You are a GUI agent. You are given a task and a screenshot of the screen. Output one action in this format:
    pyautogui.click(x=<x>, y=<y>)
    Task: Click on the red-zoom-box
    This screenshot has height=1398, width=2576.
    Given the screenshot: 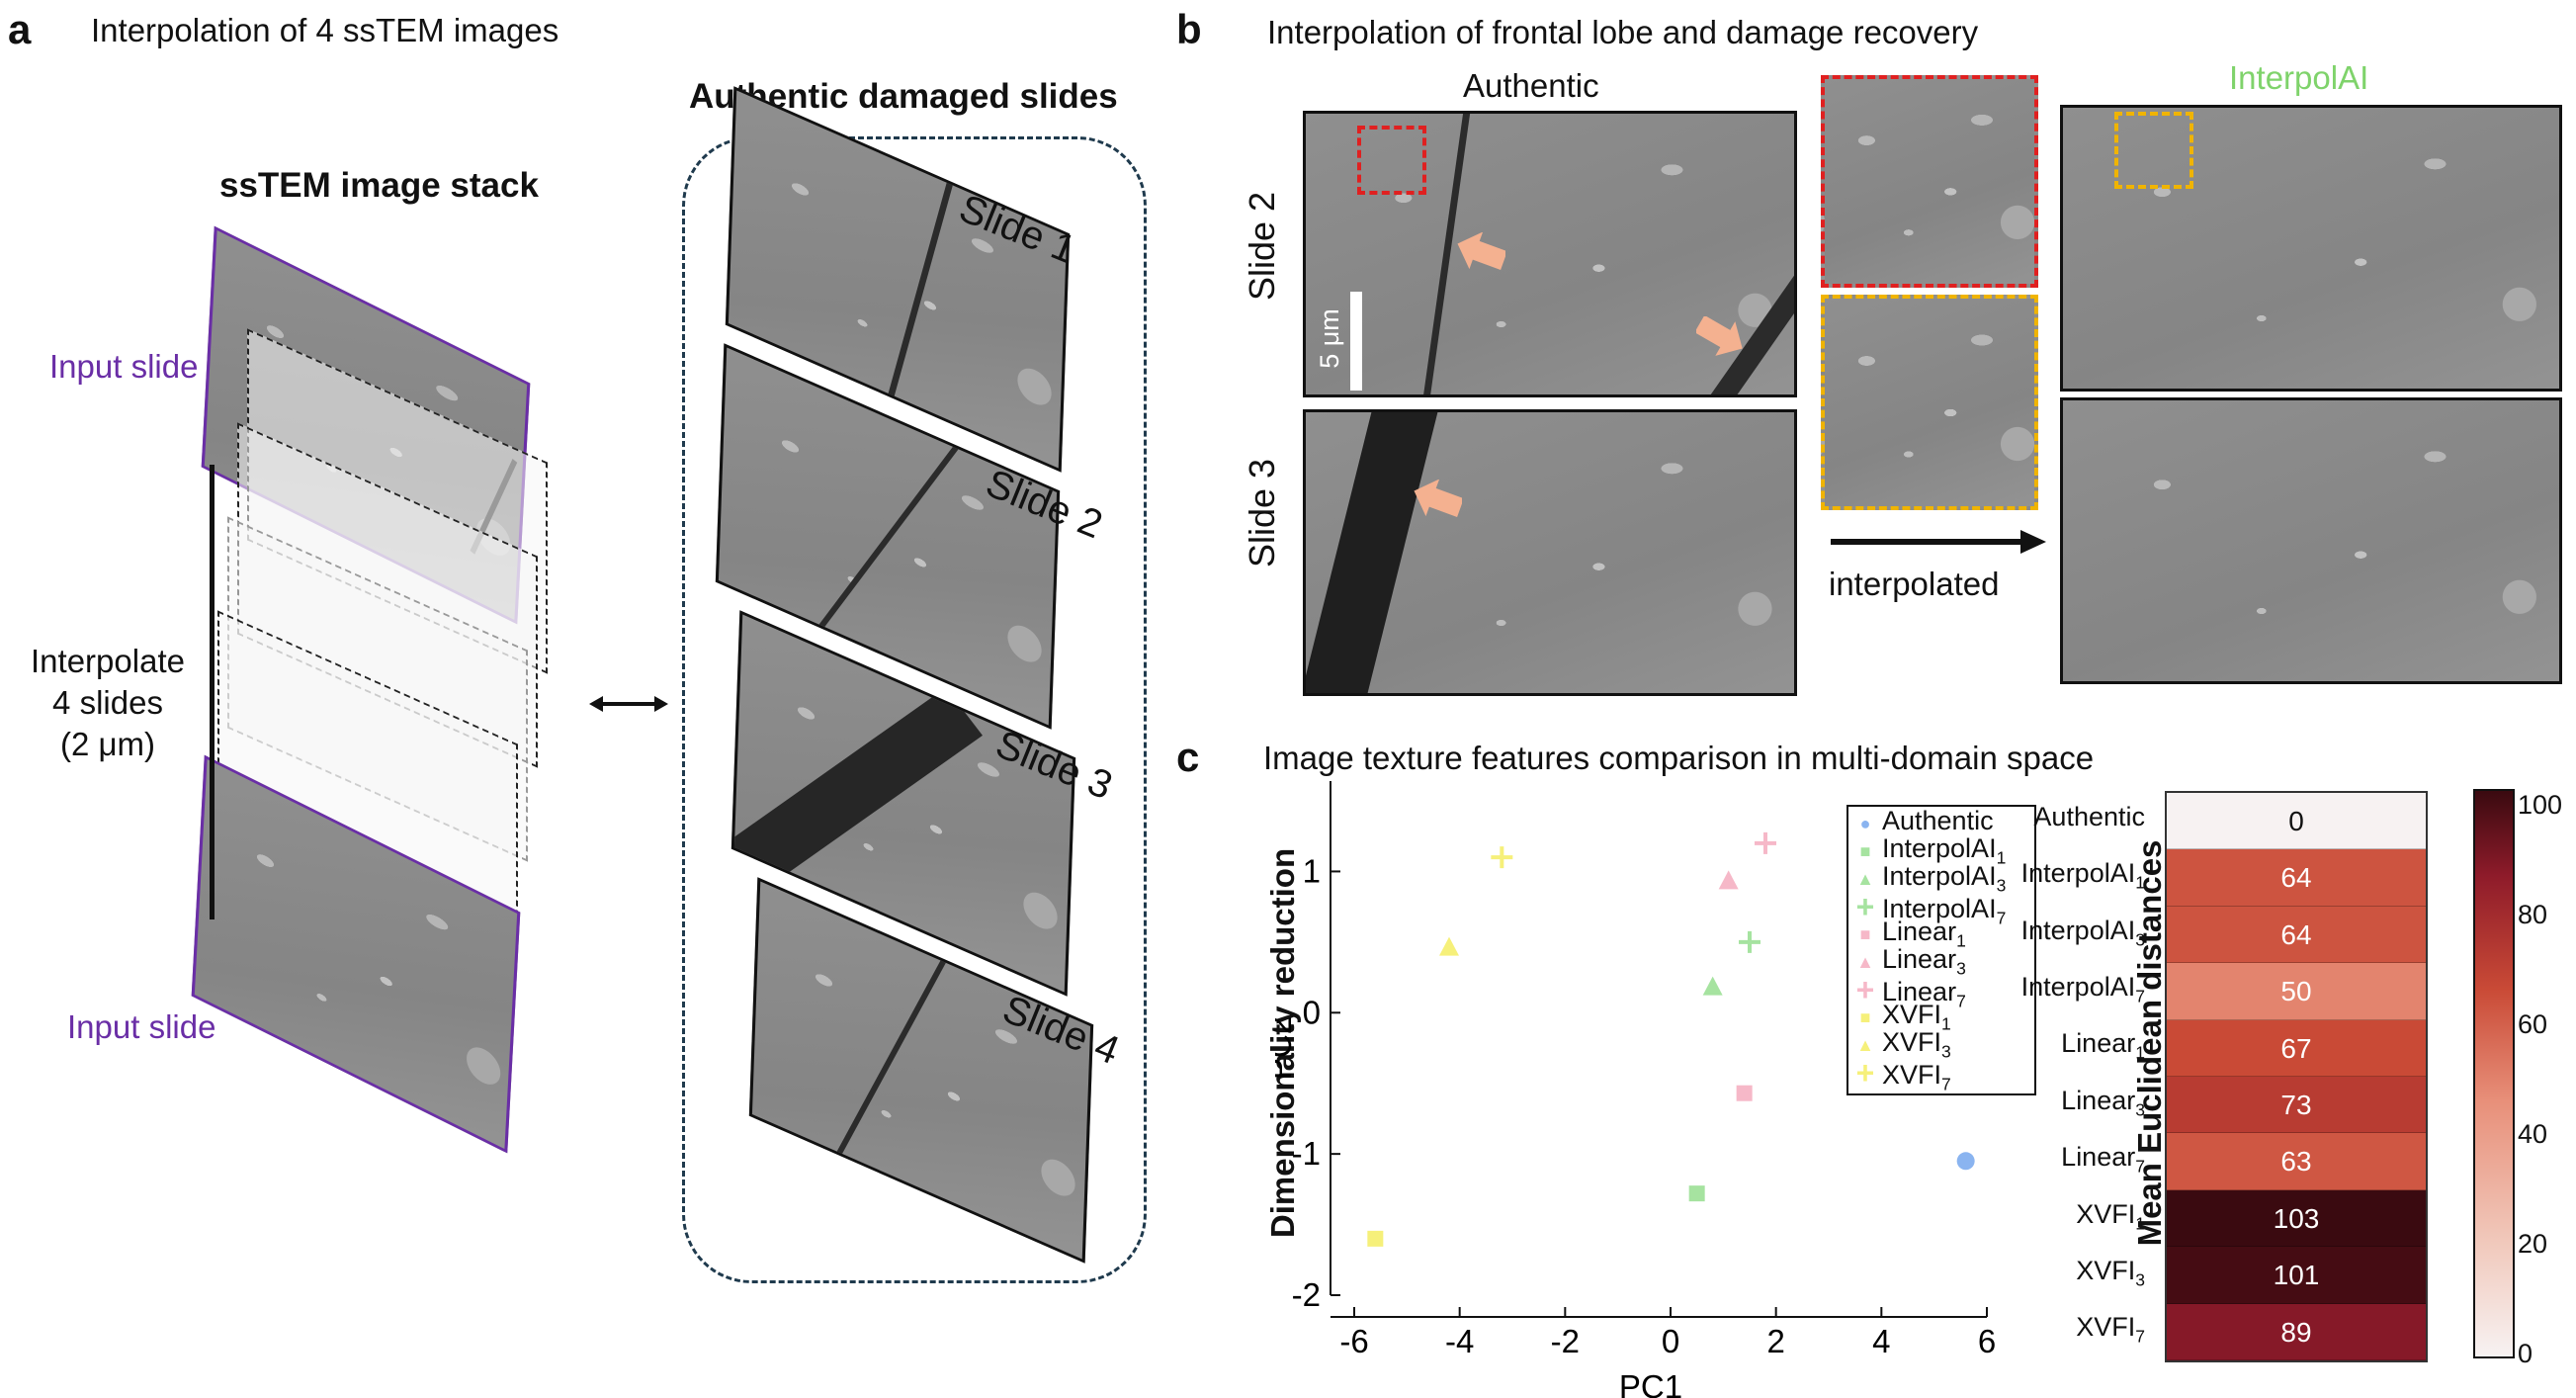 What is the action you would take?
    pyautogui.click(x=1391, y=161)
    